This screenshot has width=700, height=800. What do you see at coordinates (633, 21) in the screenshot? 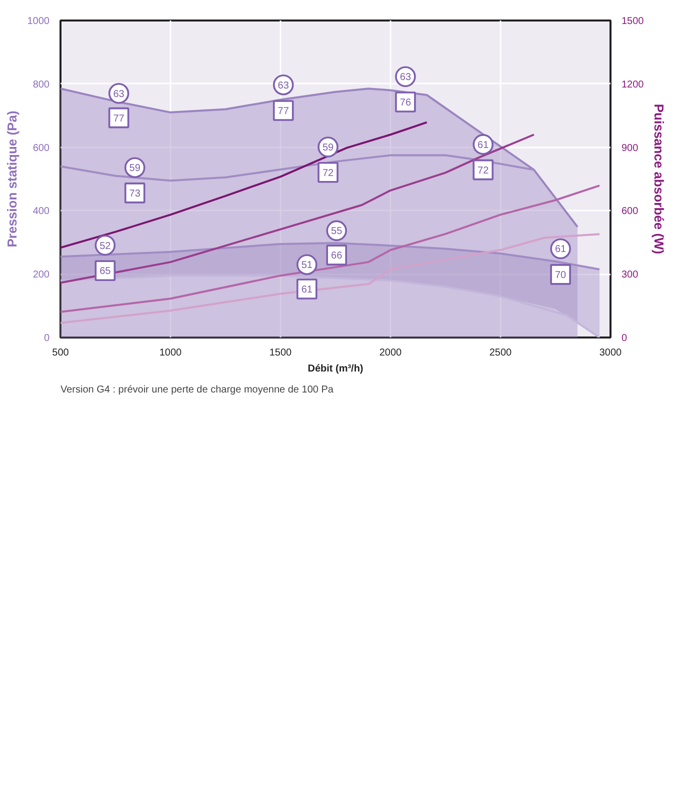
I see `y2-tick-label: 1500` at bounding box center [633, 21].